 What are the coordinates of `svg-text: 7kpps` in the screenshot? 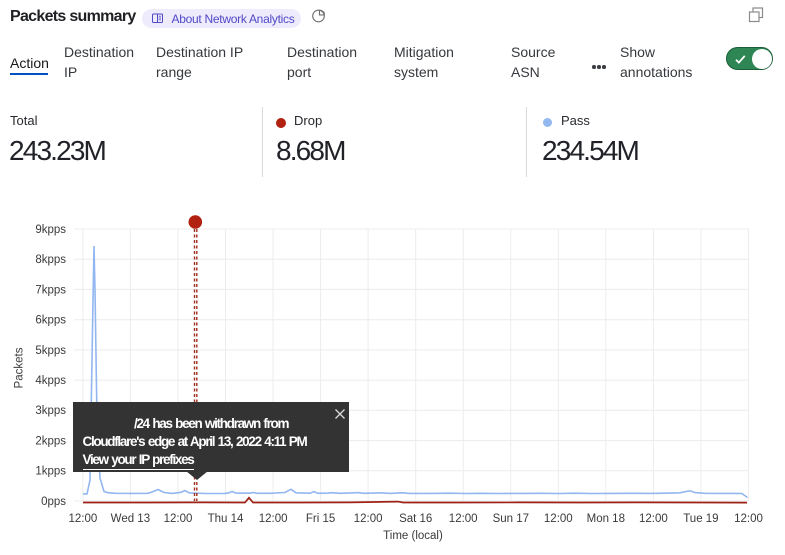 It's located at (50, 290).